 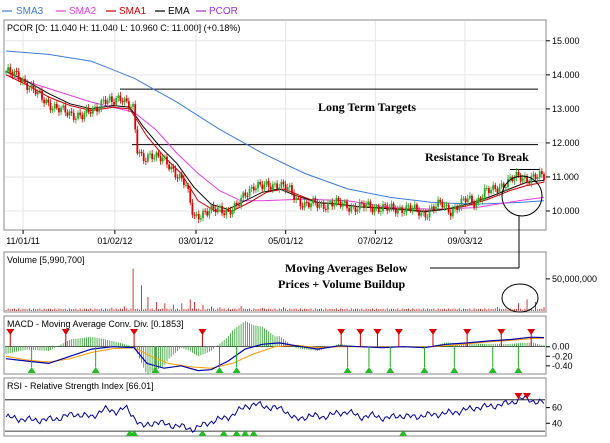 I want to click on price-y-tick-label: 14.000, so click(x=566, y=75).